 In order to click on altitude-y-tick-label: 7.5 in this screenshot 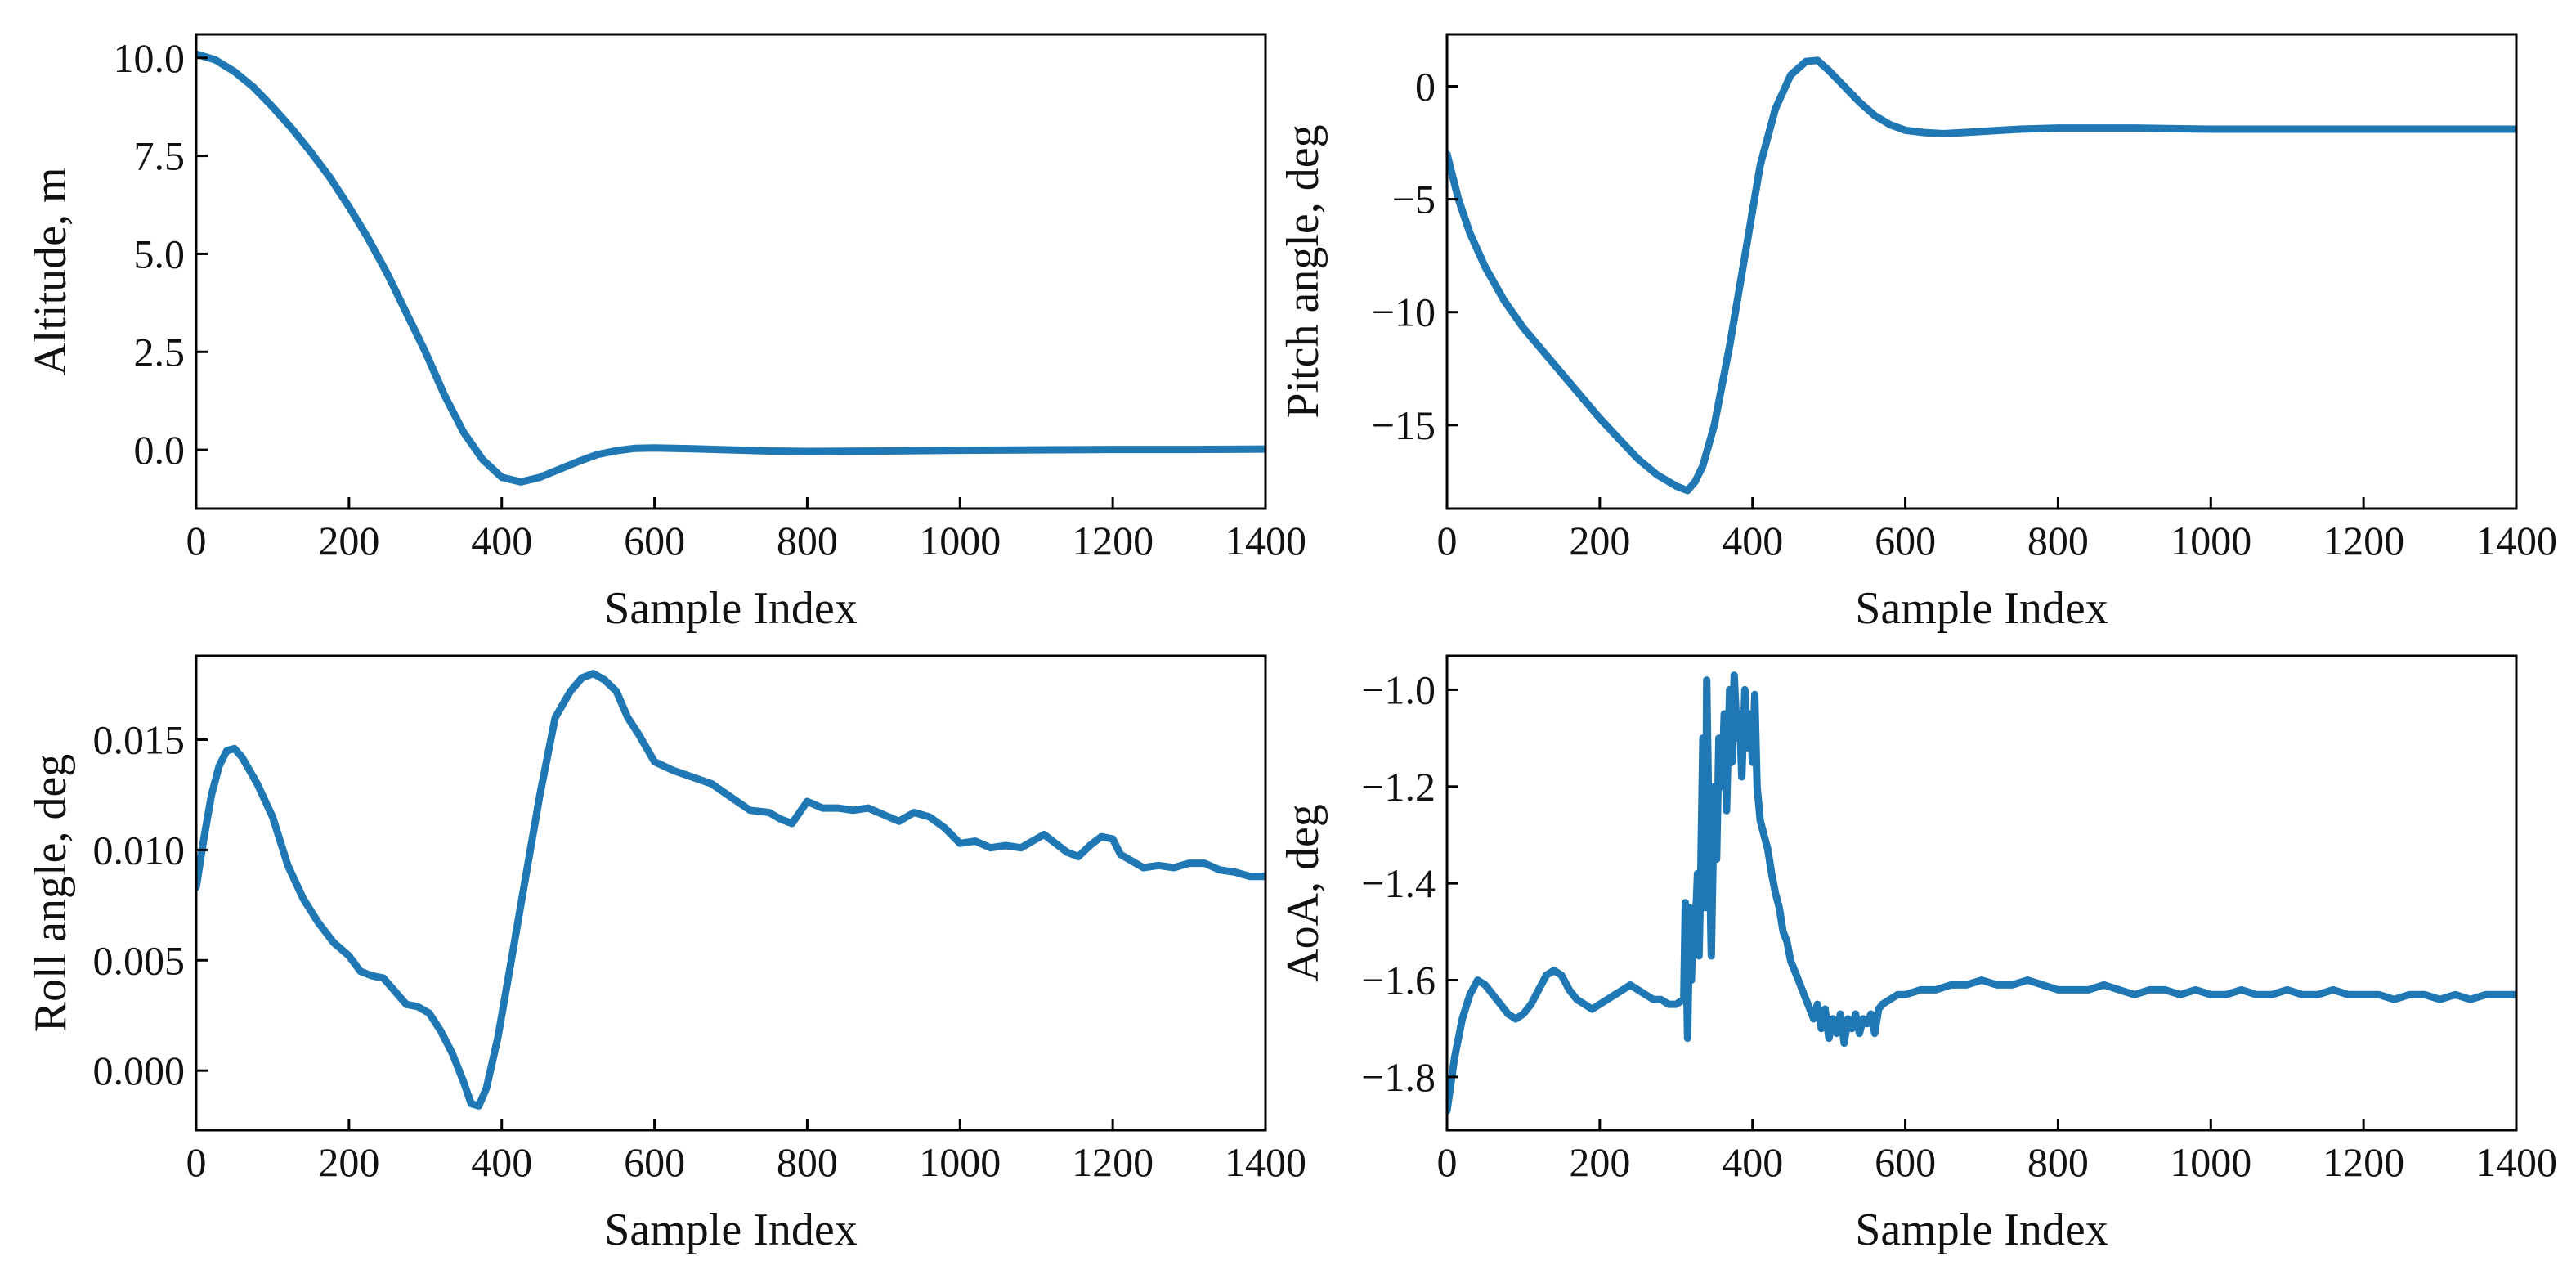, I will do `click(160, 156)`.